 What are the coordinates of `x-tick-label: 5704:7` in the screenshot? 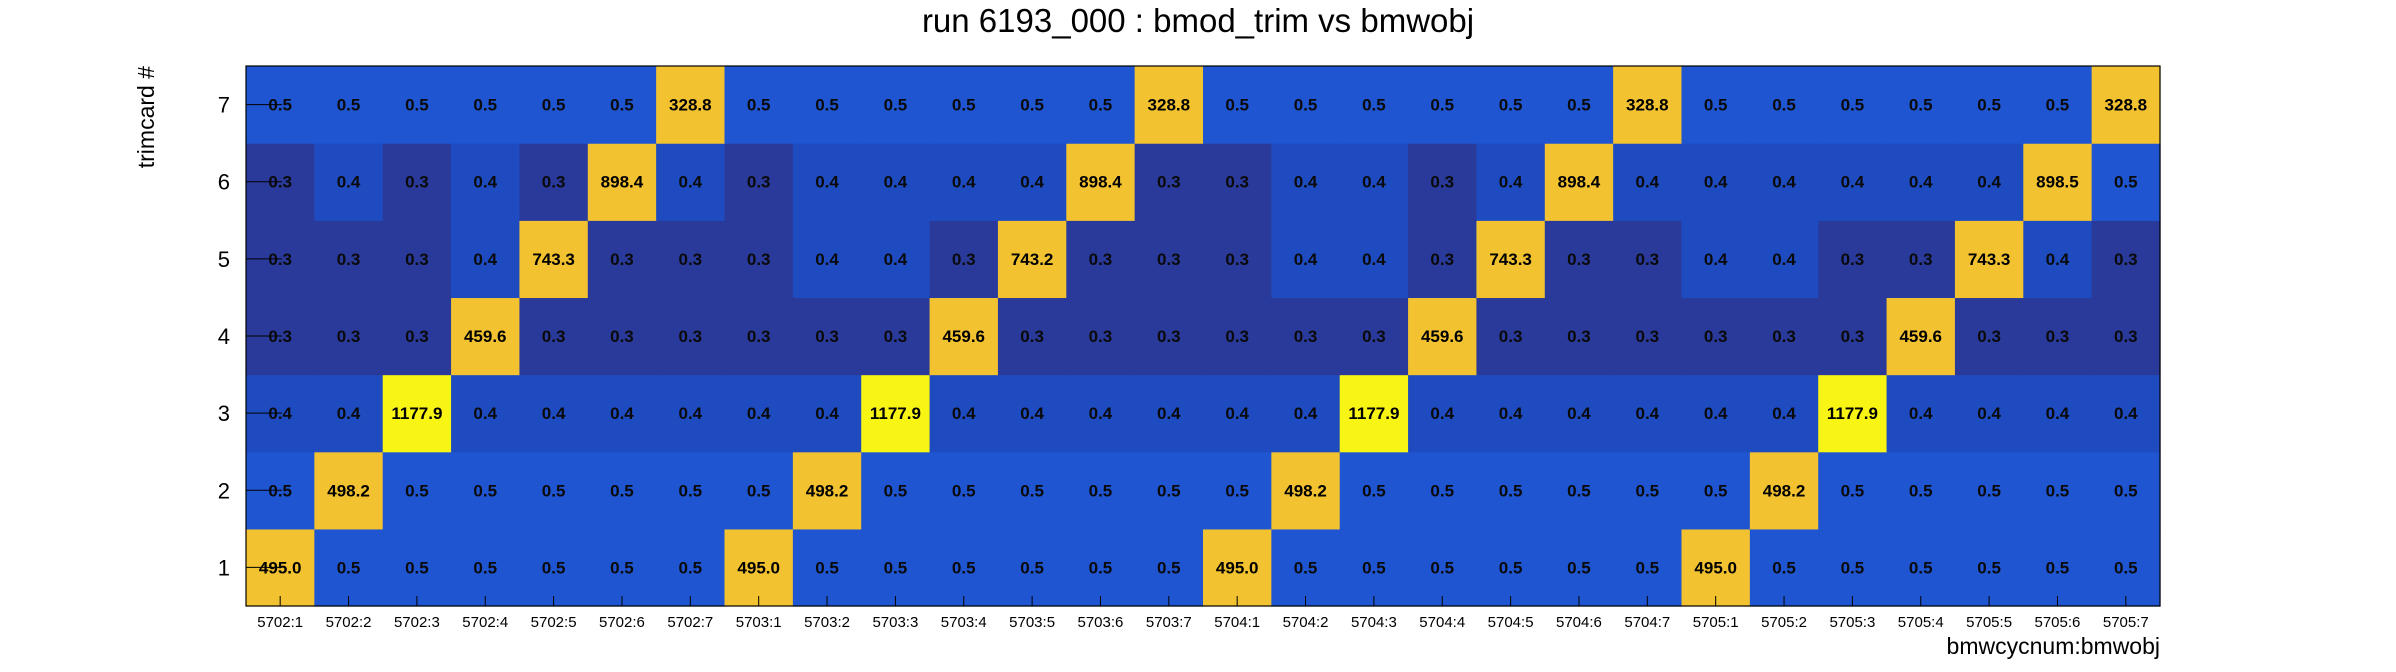 It's located at (1647, 622).